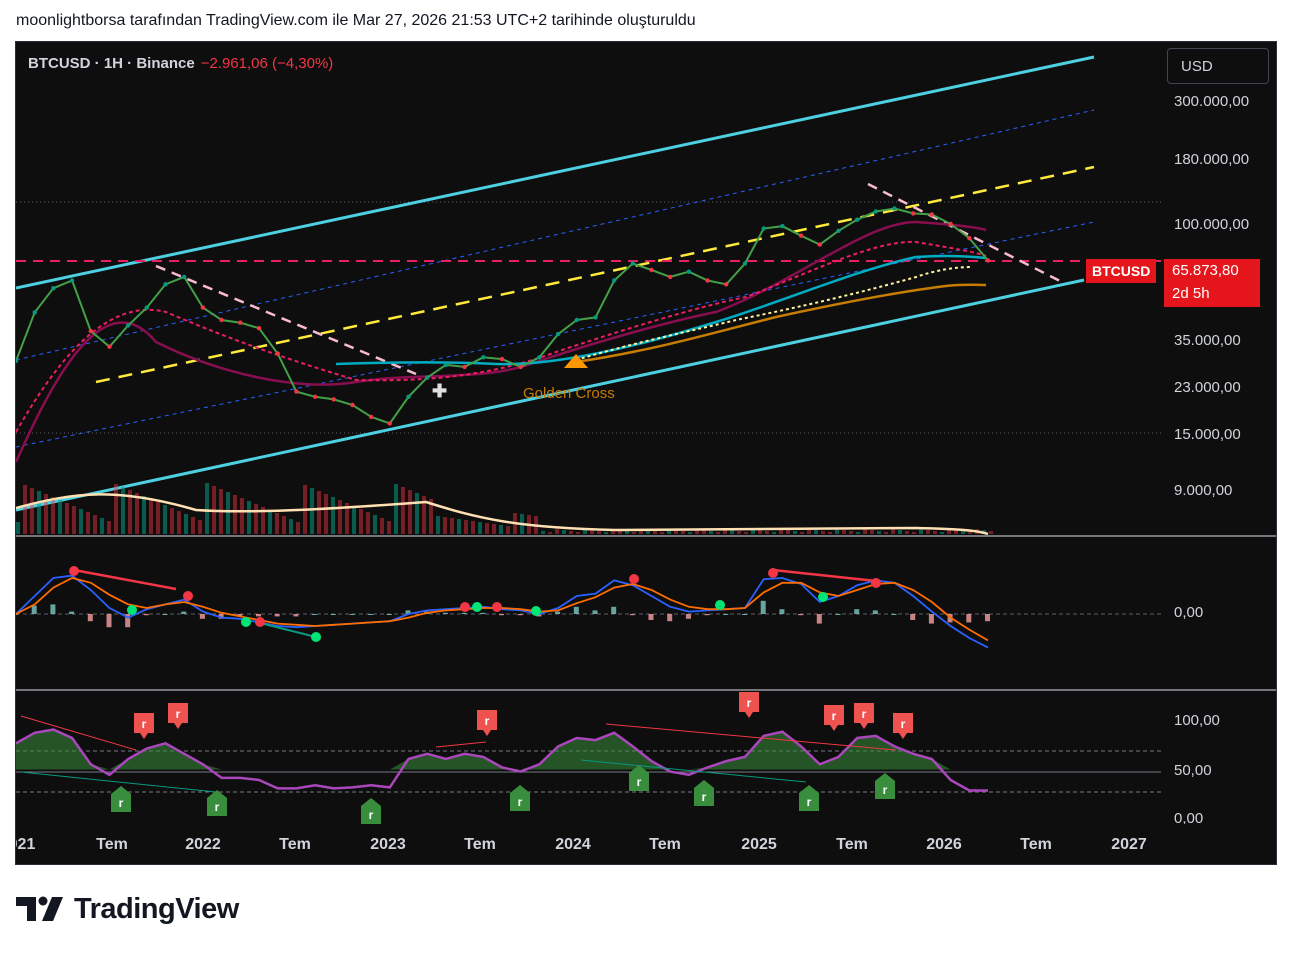 This screenshot has width=1292, height=955. Describe the element at coordinates (286, 320) in the screenshot. I see `trendline-2022` at that location.